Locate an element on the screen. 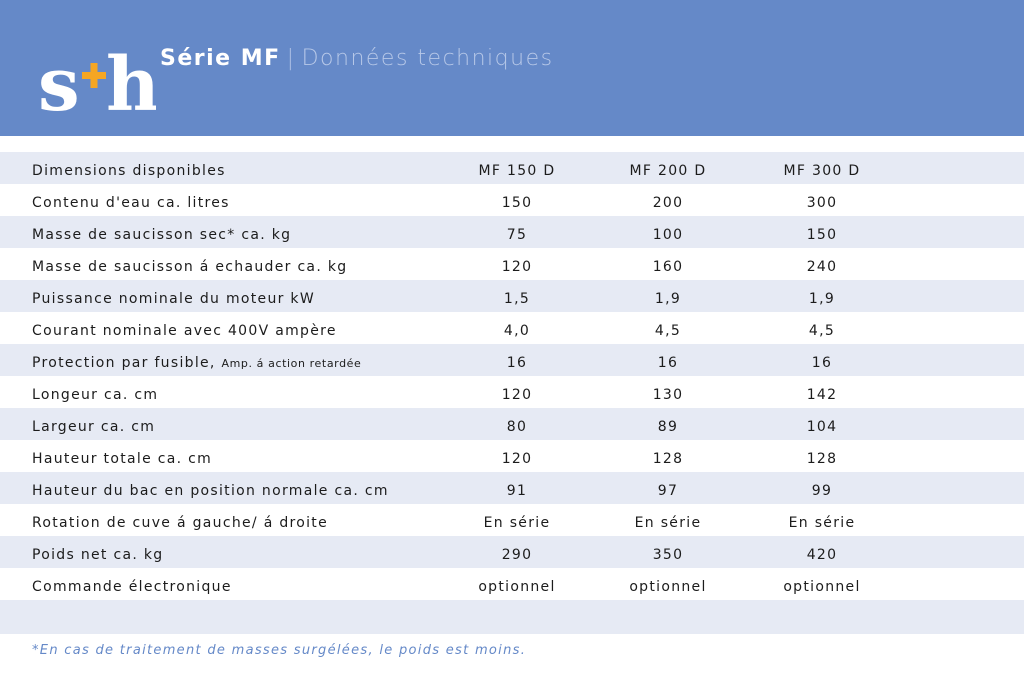 This screenshot has height=691, width=1024. column-header-mf150: MF 150 D is located at coordinates (517, 171).